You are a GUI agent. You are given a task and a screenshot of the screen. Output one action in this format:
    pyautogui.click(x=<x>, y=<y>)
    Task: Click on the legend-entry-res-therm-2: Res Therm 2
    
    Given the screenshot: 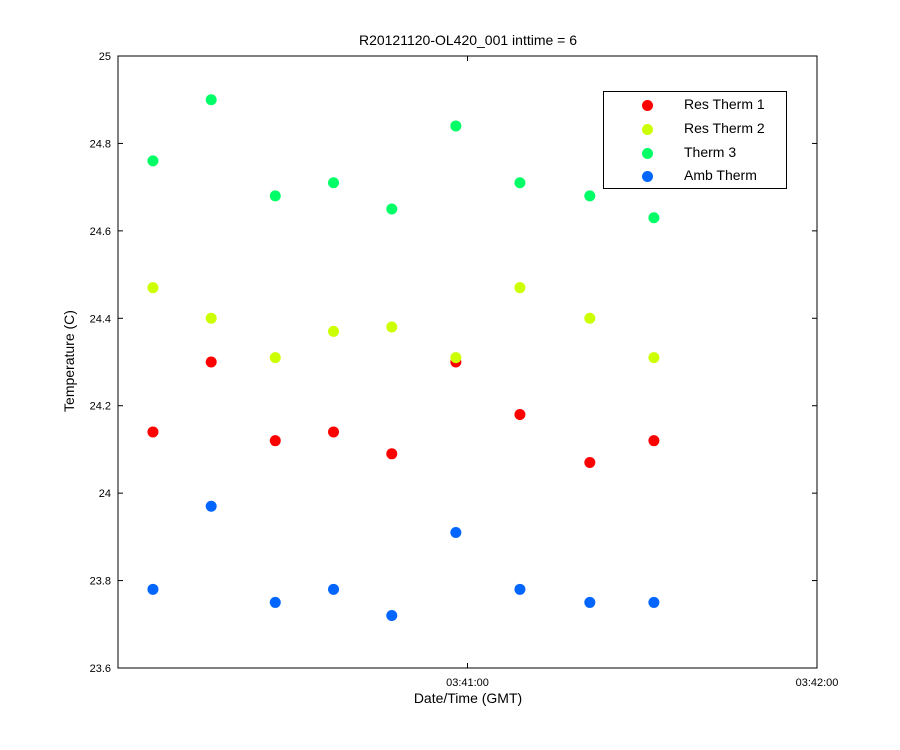 What is the action you would take?
    pyautogui.click(x=695, y=129)
    